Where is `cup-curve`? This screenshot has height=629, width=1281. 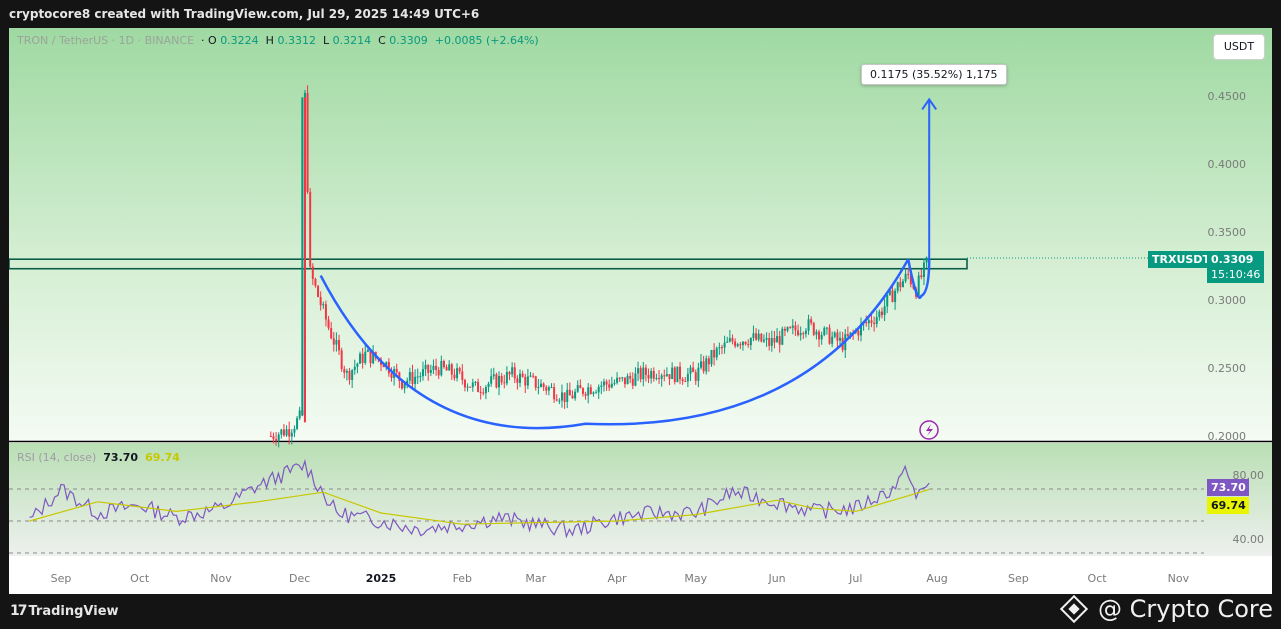 cup-curve is located at coordinates (614, 344).